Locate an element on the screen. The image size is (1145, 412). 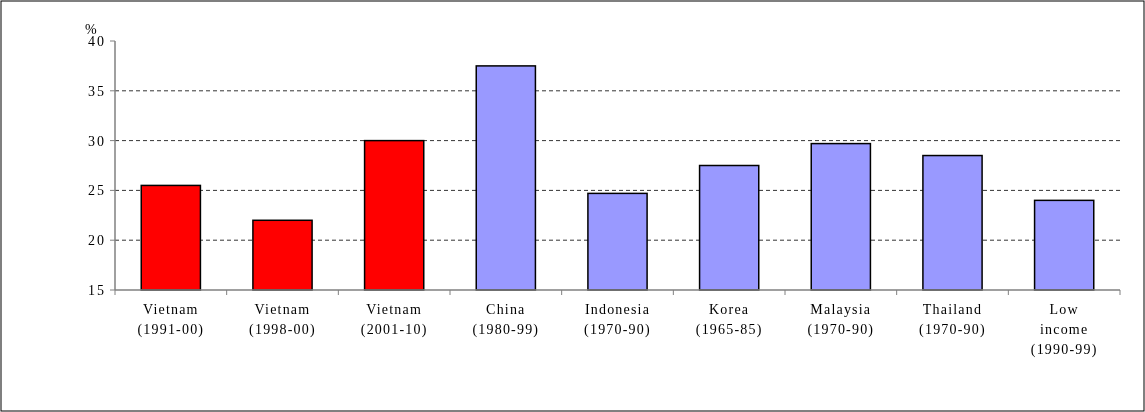
x-tick-label: Vietnam (1991-00) is located at coordinates (171, 320).